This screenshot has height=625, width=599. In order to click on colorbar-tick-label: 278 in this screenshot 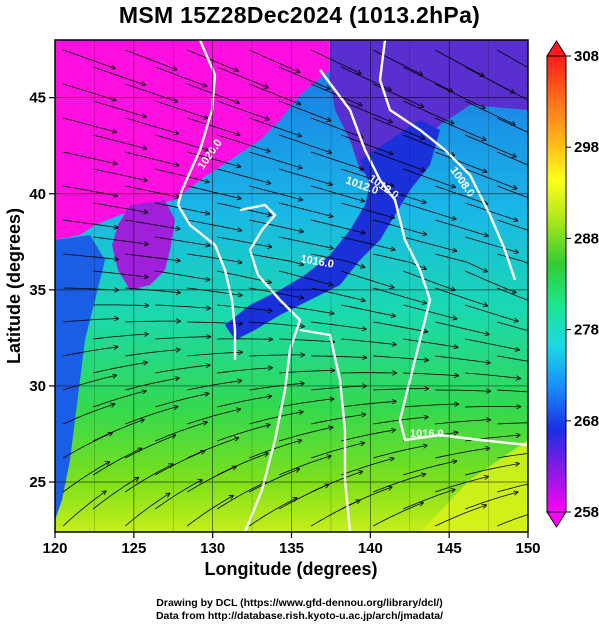, I will do `click(586, 330)`.